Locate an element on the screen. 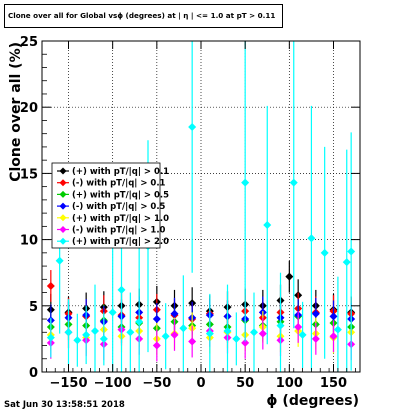  y-tick-label: 25 is located at coordinates (29, 42).